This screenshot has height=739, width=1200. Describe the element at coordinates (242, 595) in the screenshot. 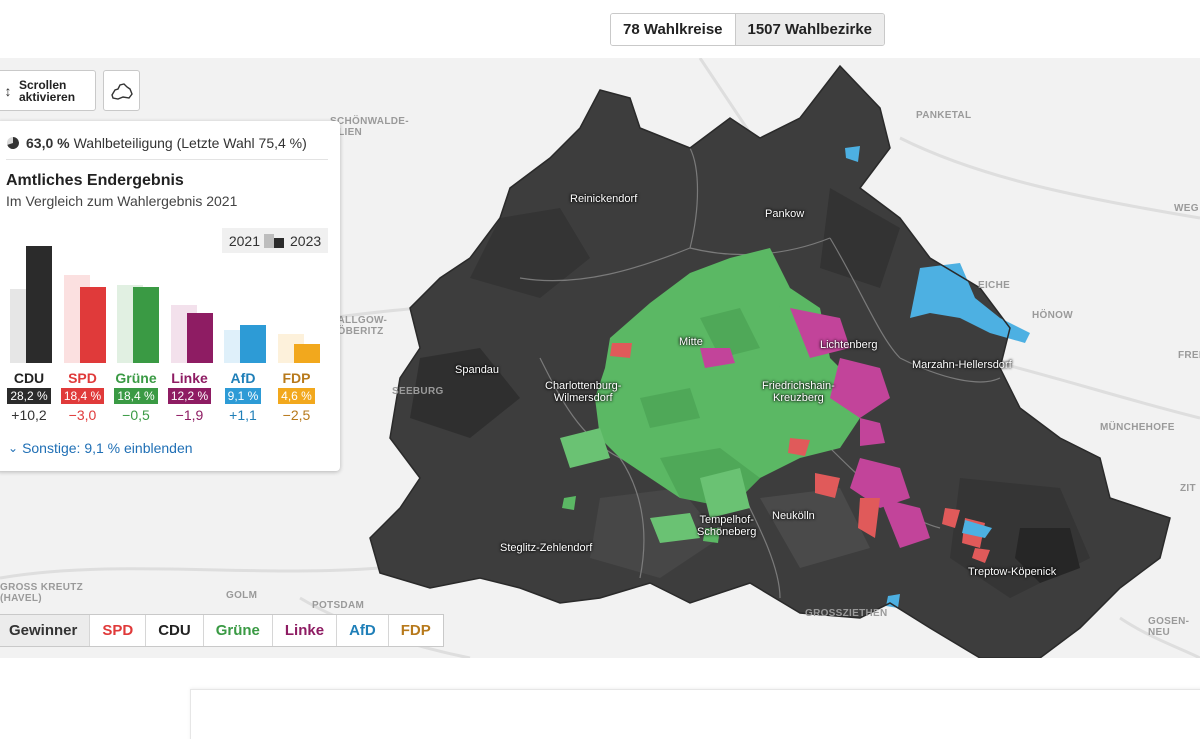

I see `place-label: GOLM` at that location.